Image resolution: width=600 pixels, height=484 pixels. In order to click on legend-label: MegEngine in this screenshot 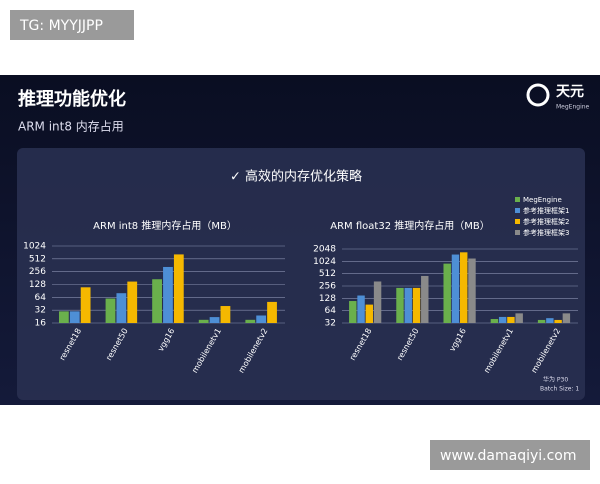, I will do `click(542, 200)`.